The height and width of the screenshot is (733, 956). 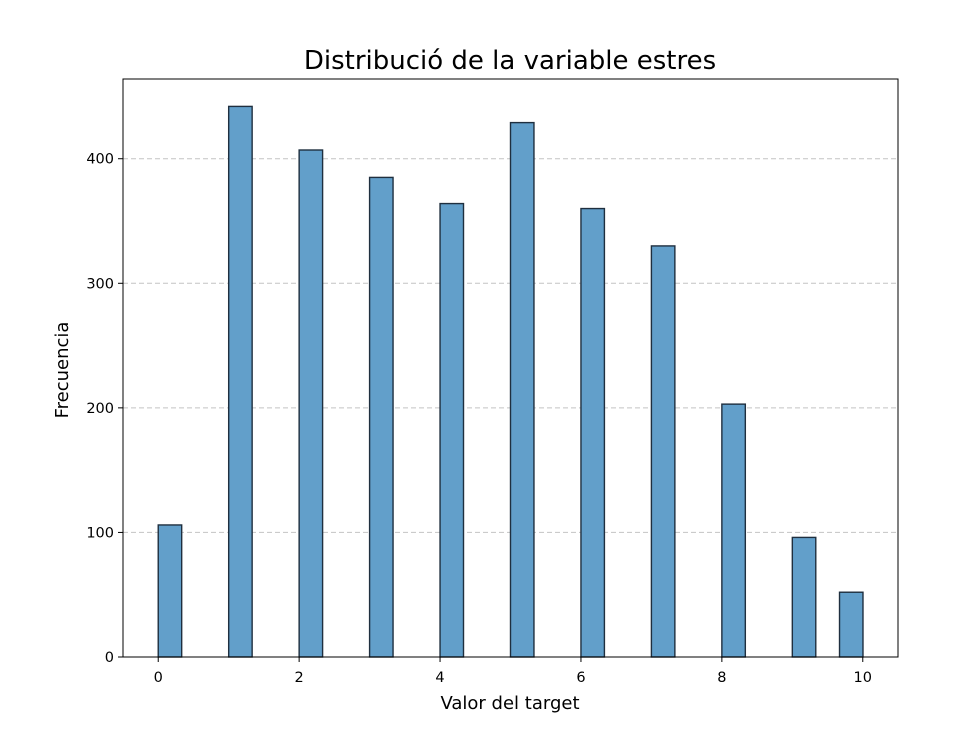 What do you see at coordinates (100, 533) in the screenshot?
I see `y-tick-label: 100` at bounding box center [100, 533].